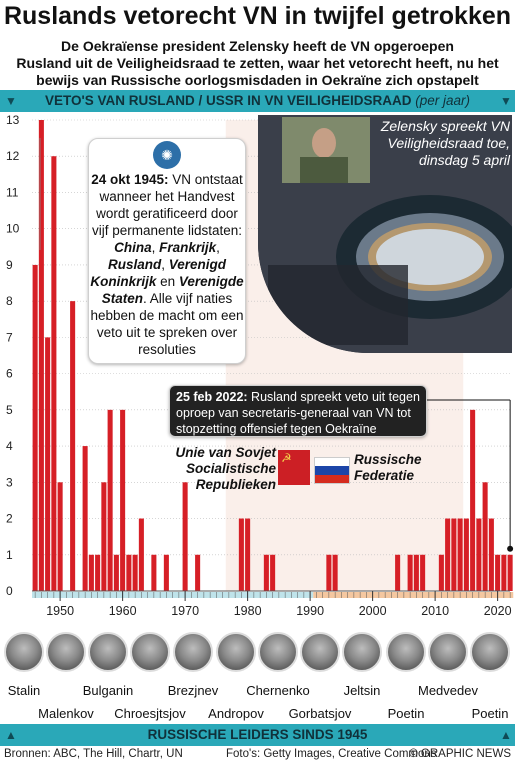 Image resolution: width=515 pixels, height=766 pixels. I want to click on rf-period-strip, so click(413, 595).